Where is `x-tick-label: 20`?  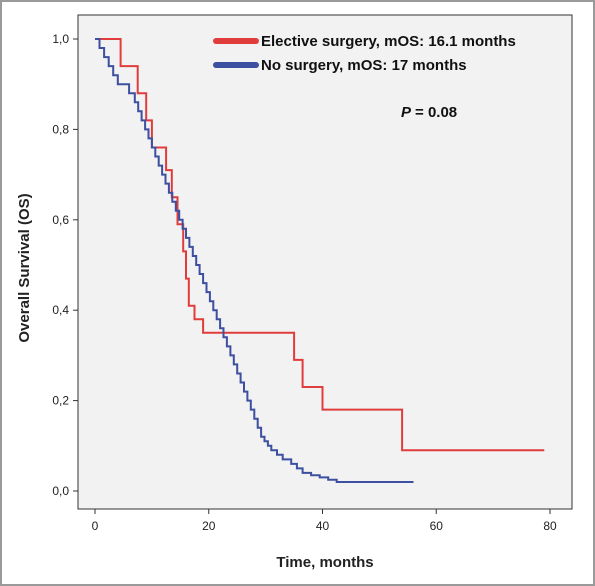
x-tick-label: 20 is located at coordinates (209, 526).